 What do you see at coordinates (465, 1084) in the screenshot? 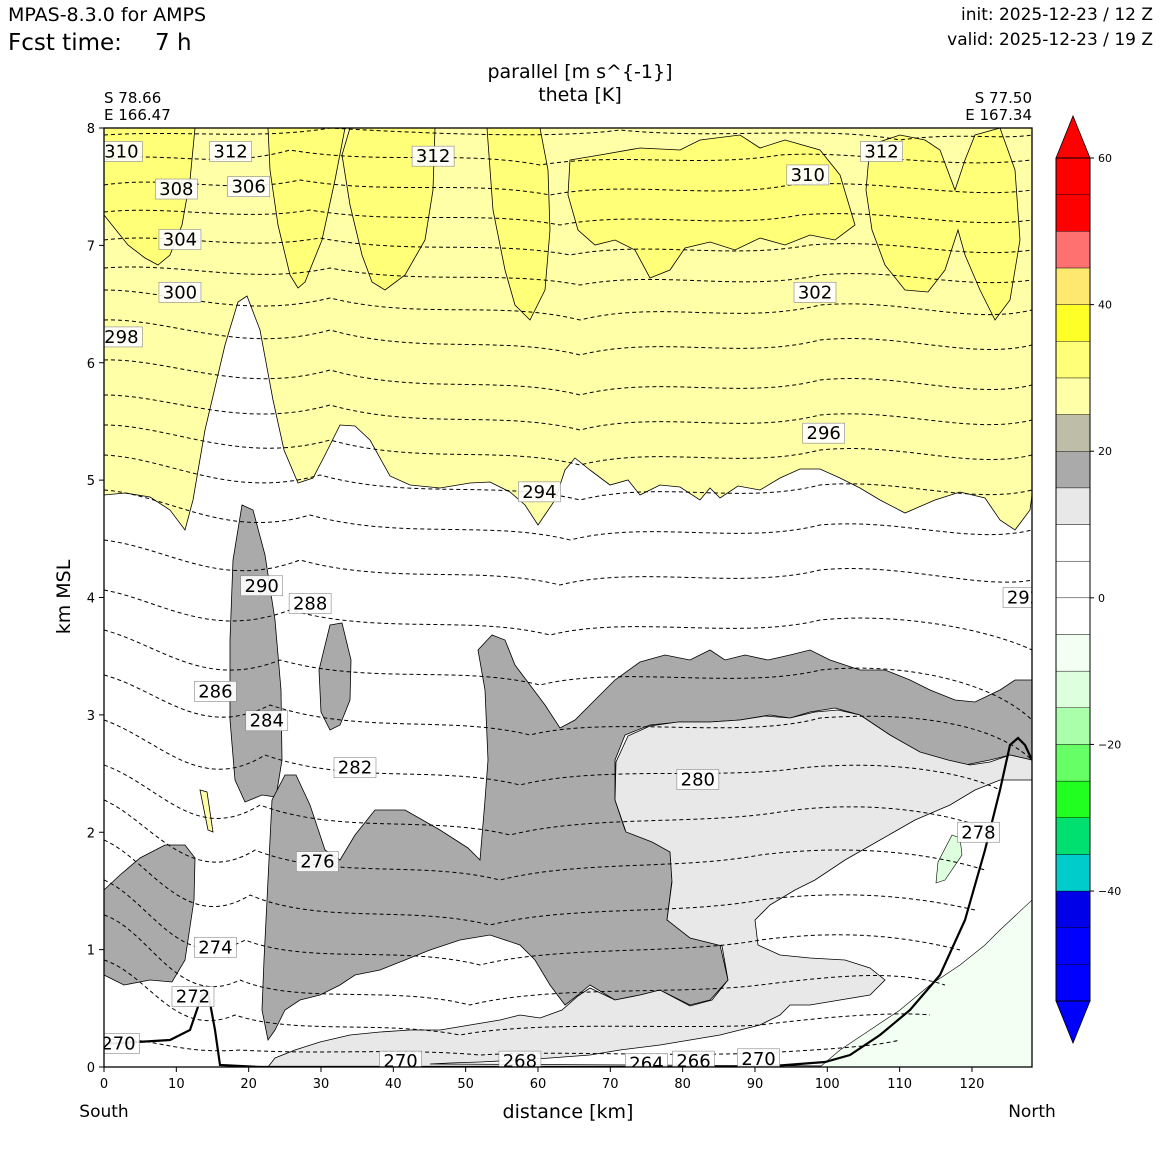
I see `x-tick-label: 50` at bounding box center [465, 1084].